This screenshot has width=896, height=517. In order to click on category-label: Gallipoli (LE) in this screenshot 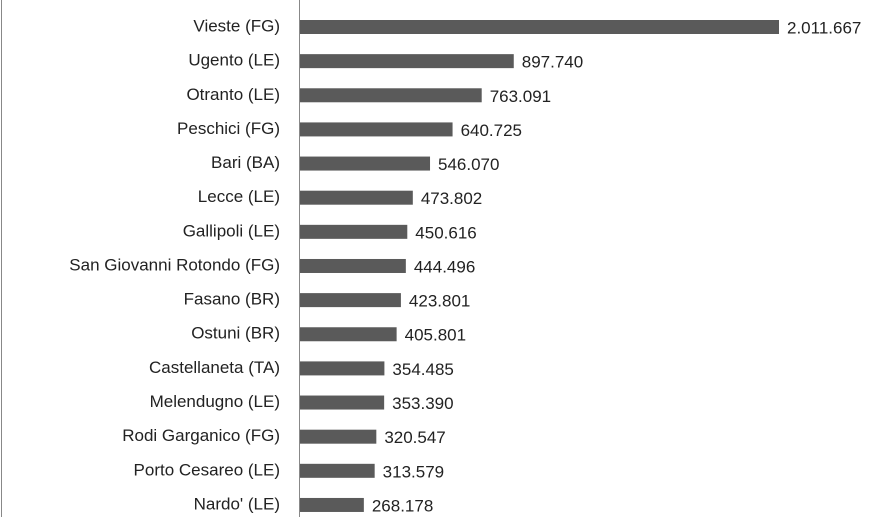, I will do `click(231, 230)`.